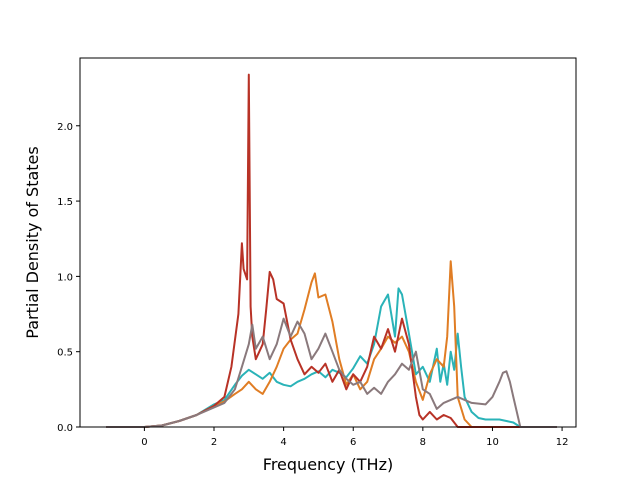 This screenshot has width=640, height=480. What do you see at coordinates (65, 202) in the screenshot?
I see `y-tick-label: 1.5` at bounding box center [65, 202].